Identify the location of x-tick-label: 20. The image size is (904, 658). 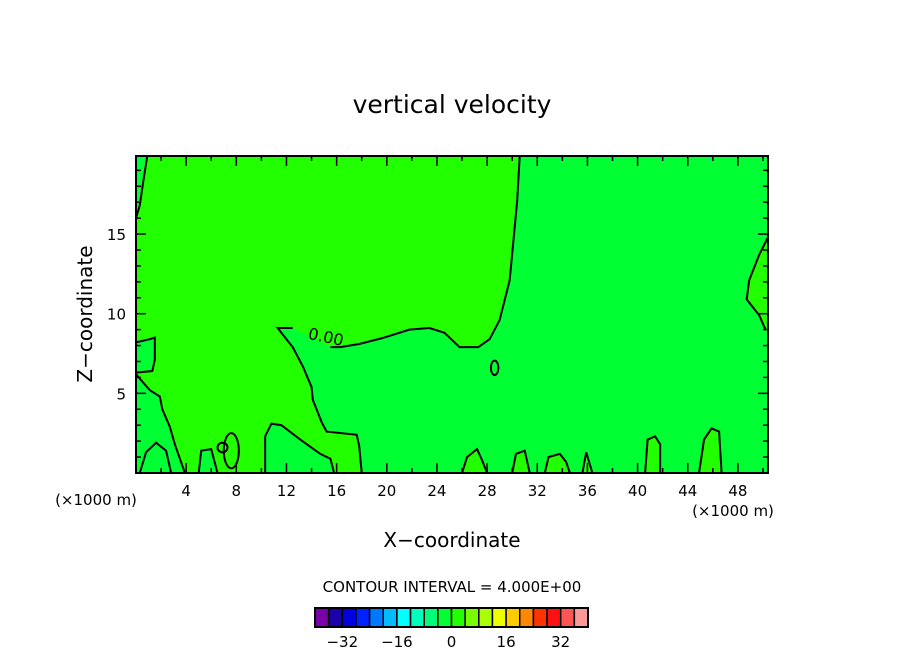
(386, 491).